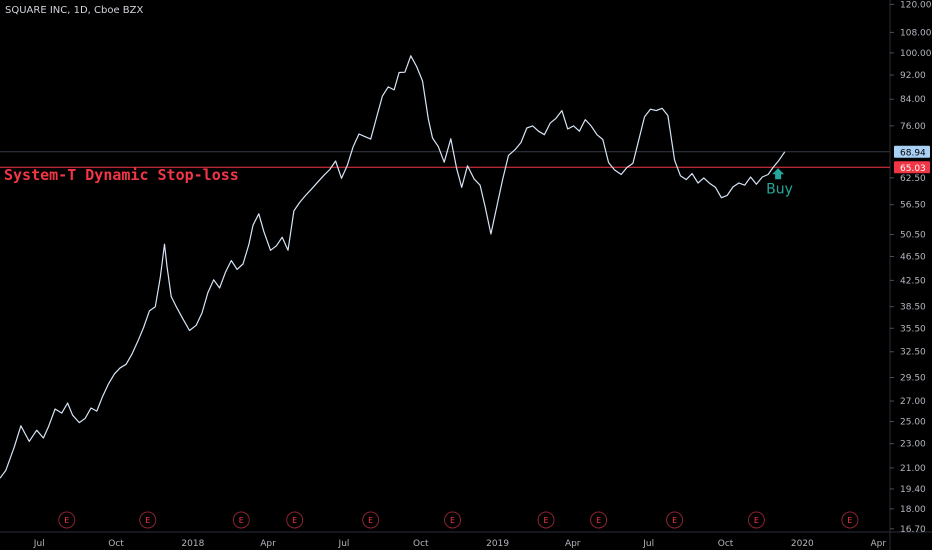  What do you see at coordinates (913, 127) in the screenshot?
I see `y-tick-label: 76.00` at bounding box center [913, 127].